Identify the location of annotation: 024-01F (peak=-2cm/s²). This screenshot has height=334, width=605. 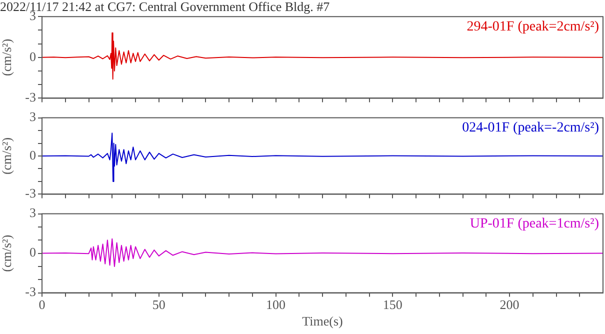
(531, 128).